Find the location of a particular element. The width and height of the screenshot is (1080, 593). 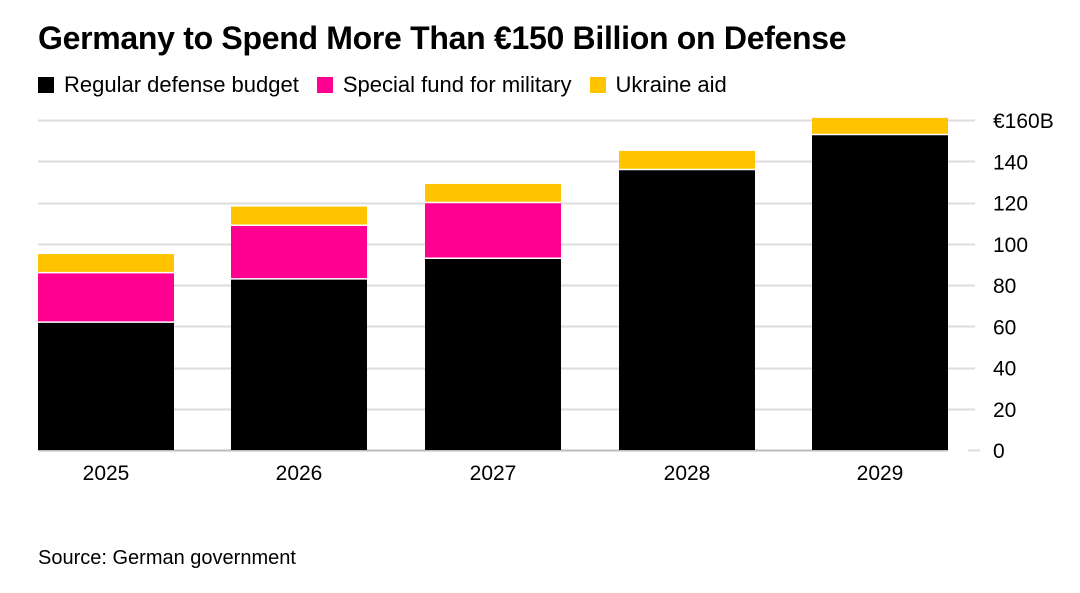

x-tick-label: 2025 is located at coordinates (106, 473).